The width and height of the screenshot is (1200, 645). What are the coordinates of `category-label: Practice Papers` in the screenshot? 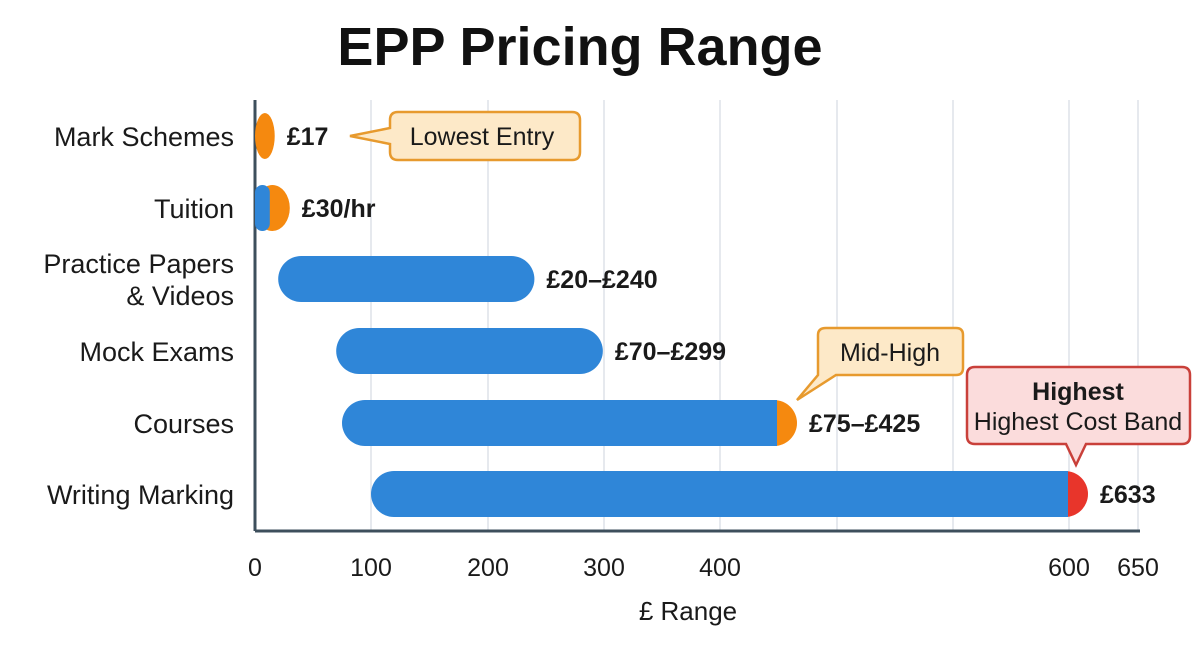 It's located at (138, 264).